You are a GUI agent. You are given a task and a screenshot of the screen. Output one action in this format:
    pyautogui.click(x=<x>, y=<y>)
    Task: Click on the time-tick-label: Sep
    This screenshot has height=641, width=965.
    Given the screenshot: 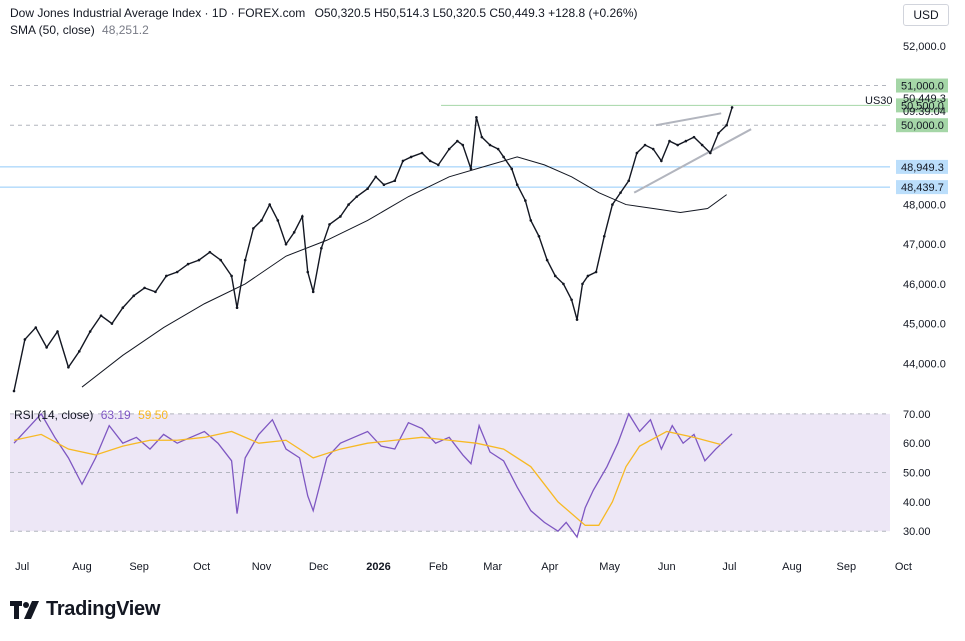 What is the action you would take?
    pyautogui.click(x=139, y=567)
    